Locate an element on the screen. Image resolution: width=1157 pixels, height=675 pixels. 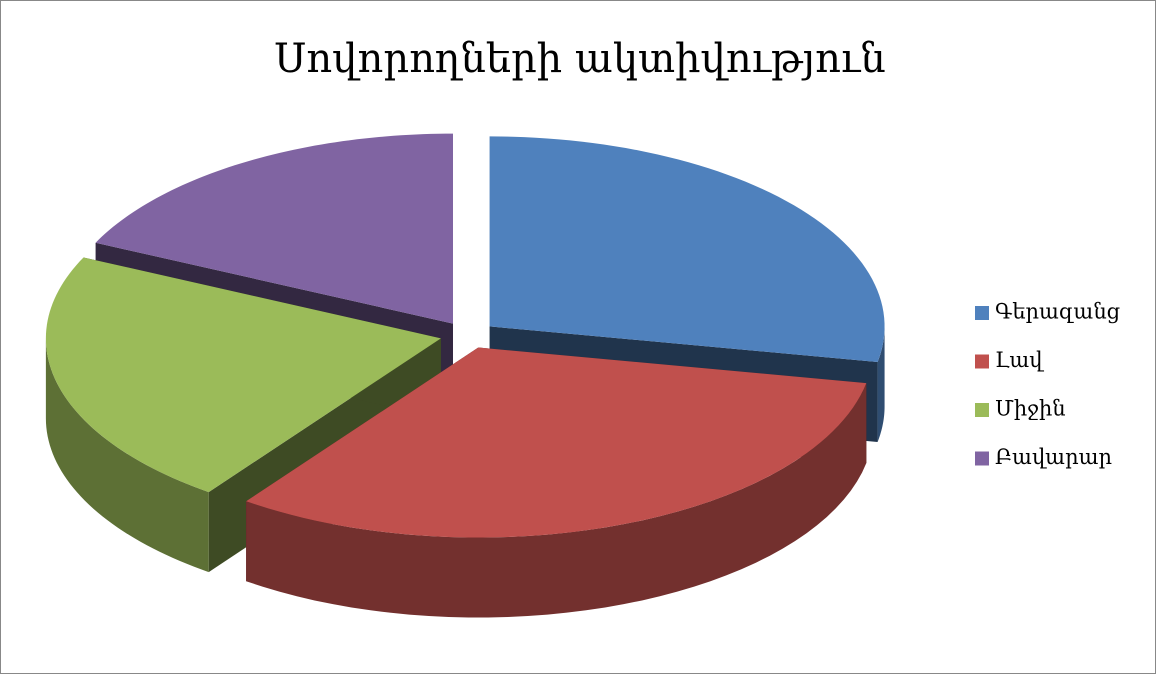
legend-label: Գերազանց is located at coordinates (1057, 312).